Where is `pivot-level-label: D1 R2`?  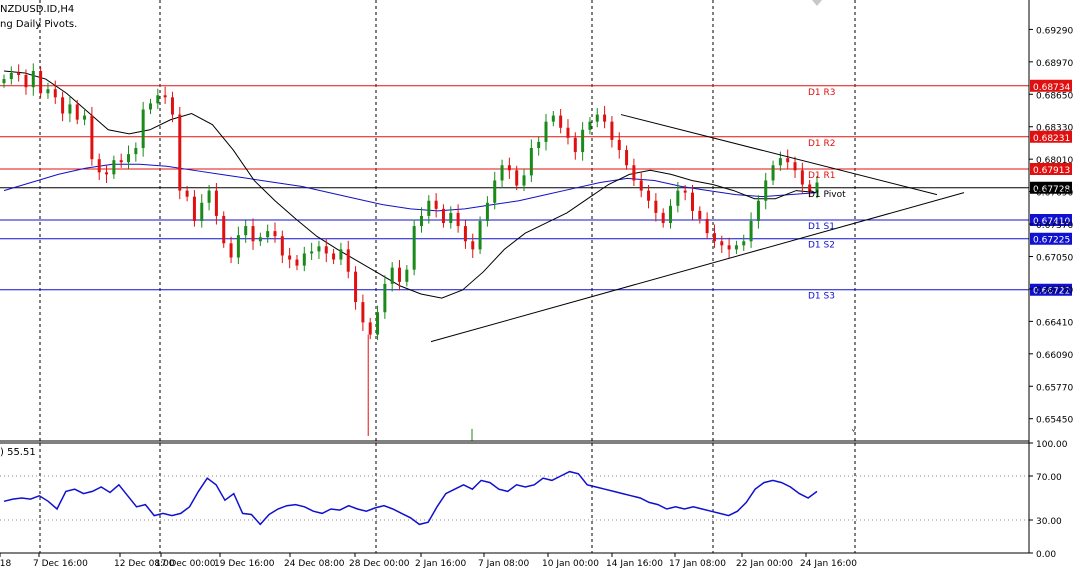
pivot-level-label: D1 R2 is located at coordinates (822, 144).